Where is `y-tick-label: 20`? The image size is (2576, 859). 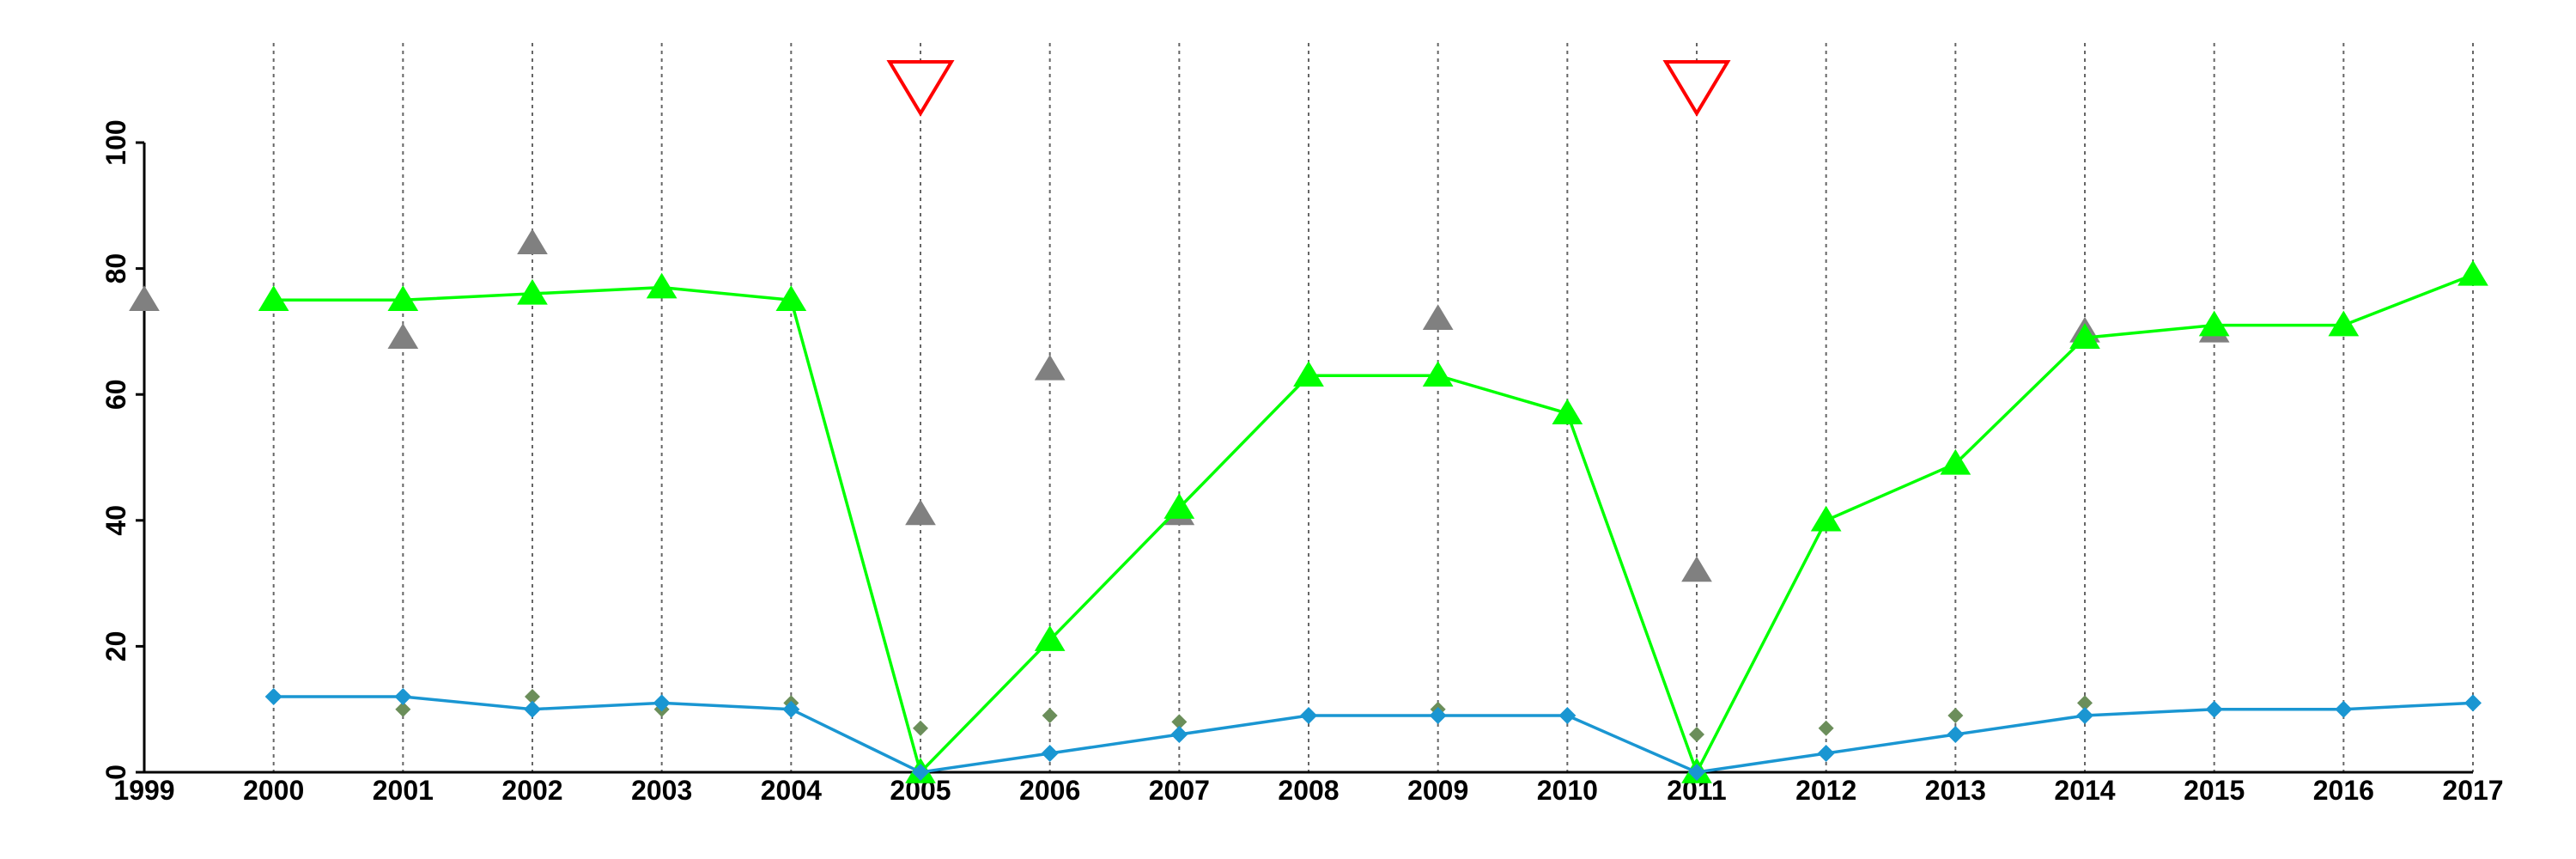 y-tick-label: 20 is located at coordinates (116, 646).